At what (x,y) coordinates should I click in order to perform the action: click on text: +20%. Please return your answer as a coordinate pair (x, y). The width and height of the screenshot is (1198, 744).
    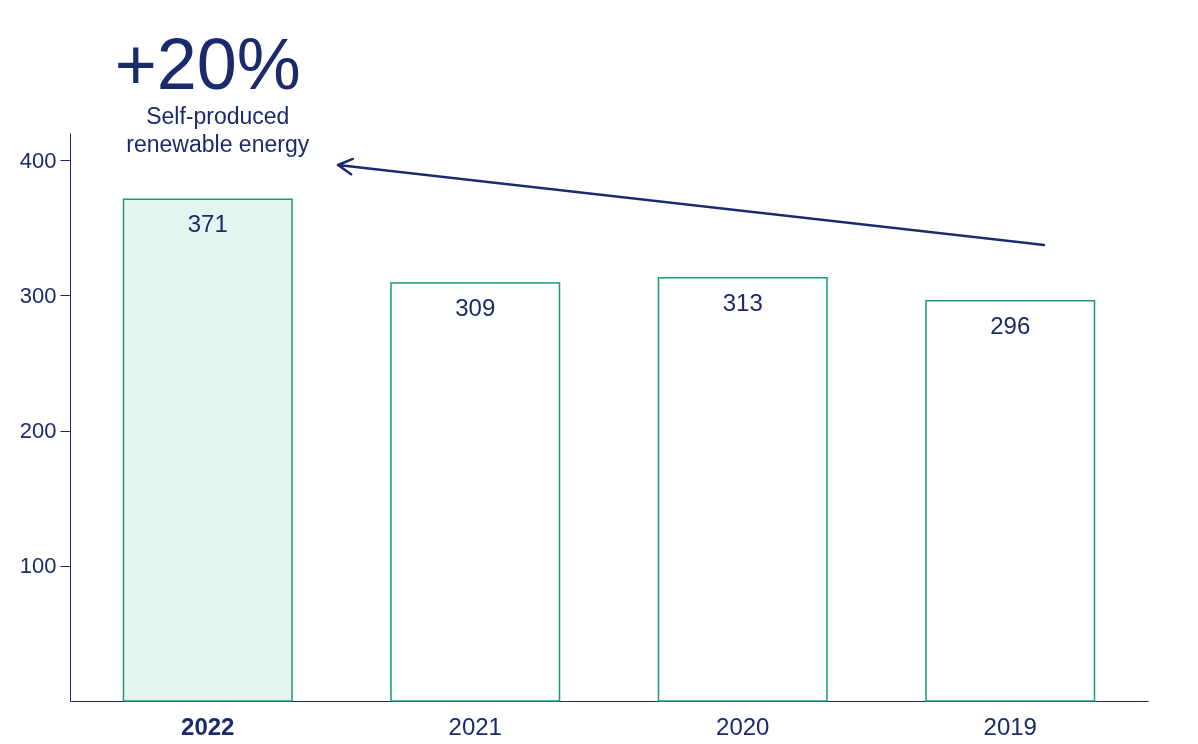
    Looking at the image, I should click on (207, 64).